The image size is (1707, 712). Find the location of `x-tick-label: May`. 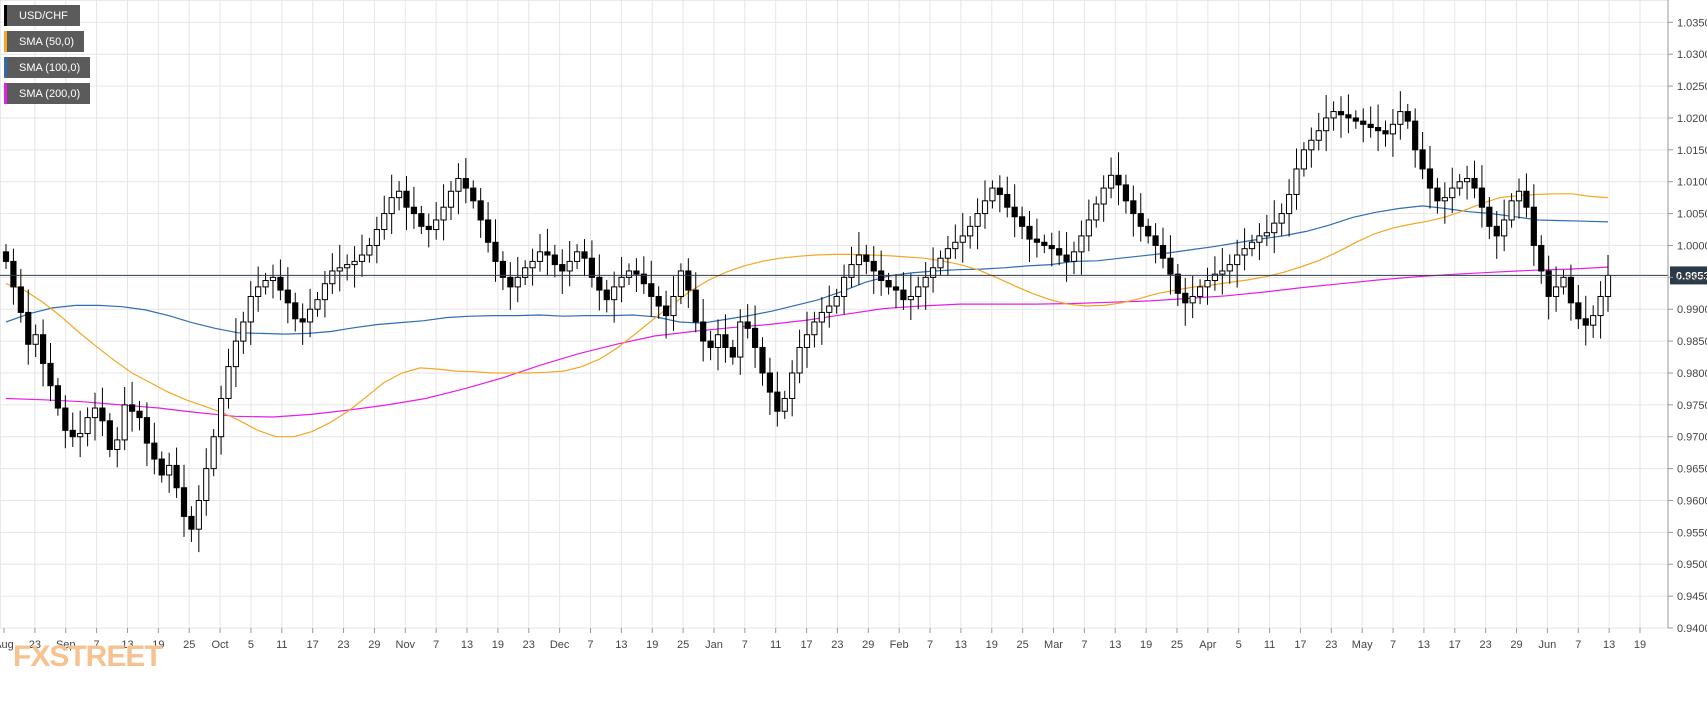

x-tick-label: May is located at coordinates (1362, 645).